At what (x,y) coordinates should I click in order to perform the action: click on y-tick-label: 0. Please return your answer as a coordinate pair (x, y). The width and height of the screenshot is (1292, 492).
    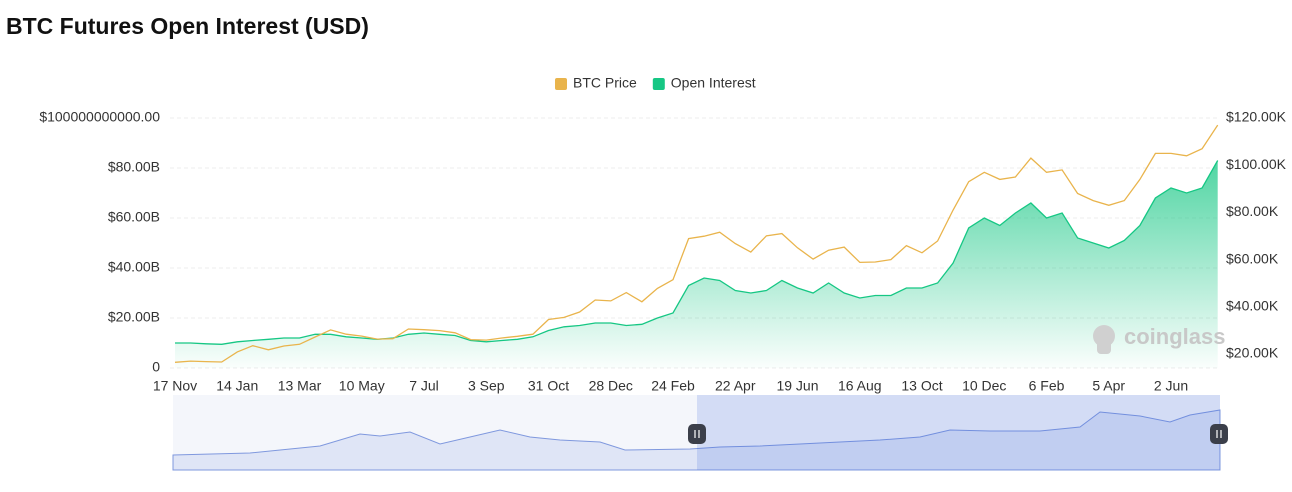
    Looking at the image, I should click on (156, 367).